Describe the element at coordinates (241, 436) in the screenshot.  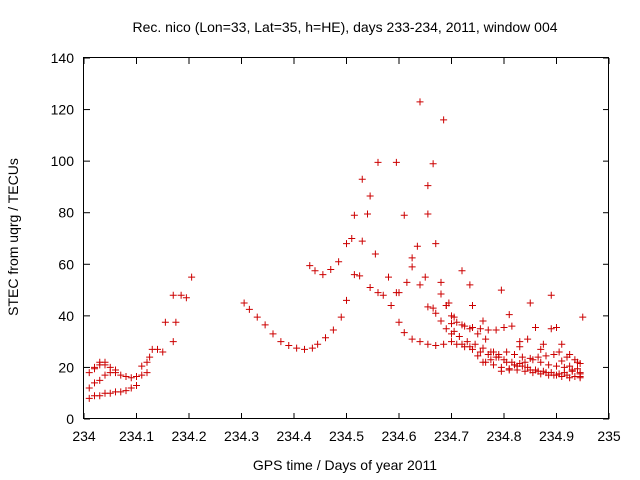
I see `x-tick-label: 234.3` at that location.